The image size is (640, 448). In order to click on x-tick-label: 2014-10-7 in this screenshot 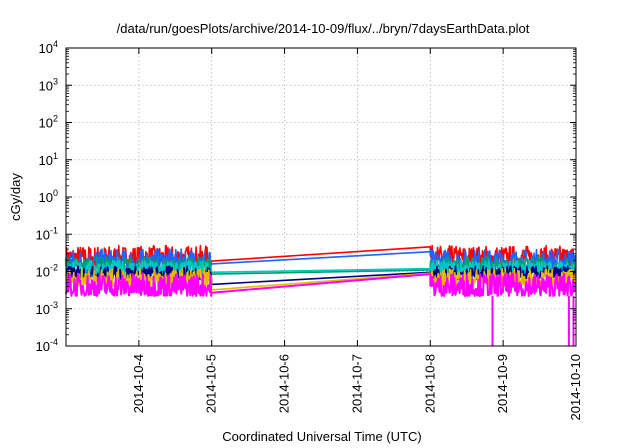, I will do `click(356, 383)`.